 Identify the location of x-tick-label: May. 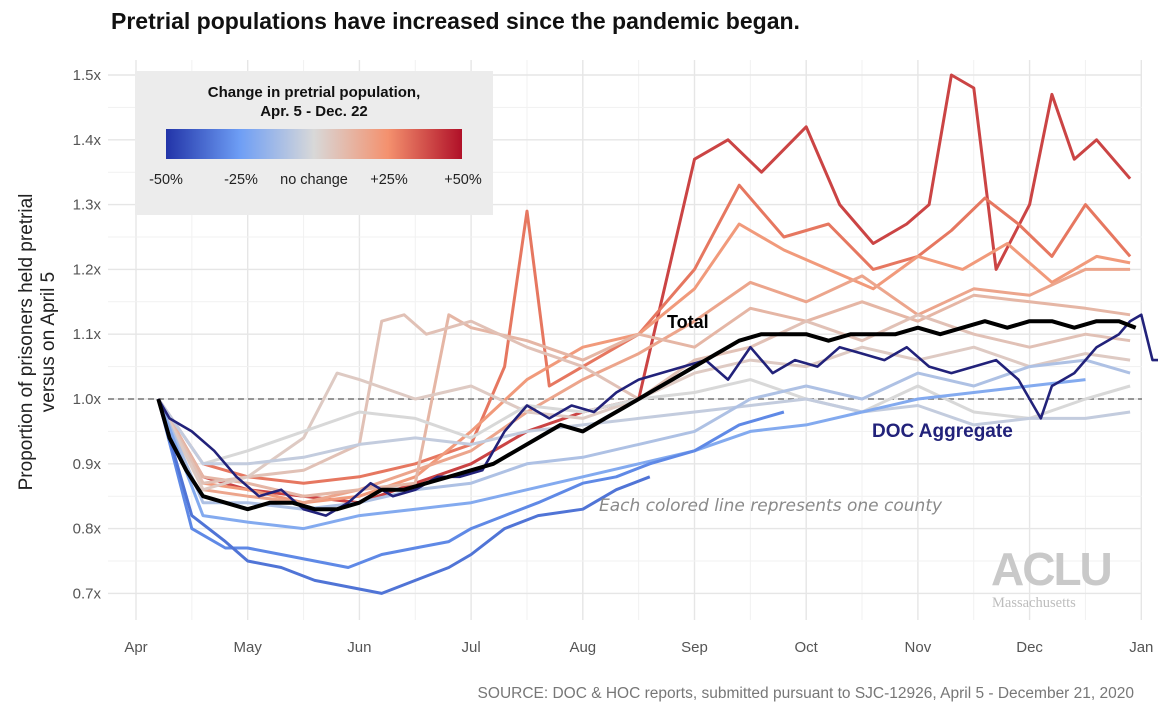
(248, 647).